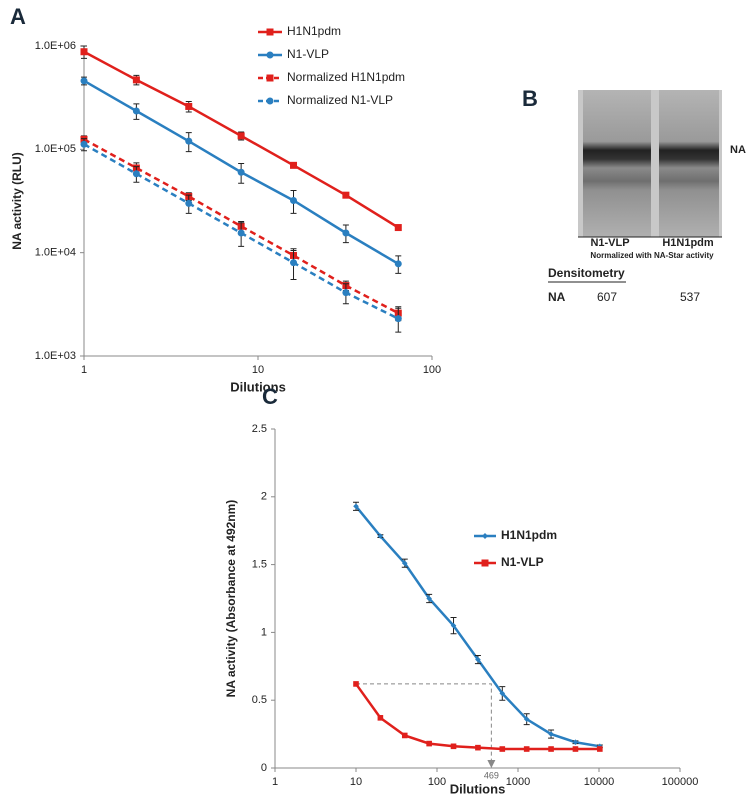  Describe the element at coordinates (346, 77) in the screenshot. I see `legend-label: Normalized H1N1pdm` at that location.